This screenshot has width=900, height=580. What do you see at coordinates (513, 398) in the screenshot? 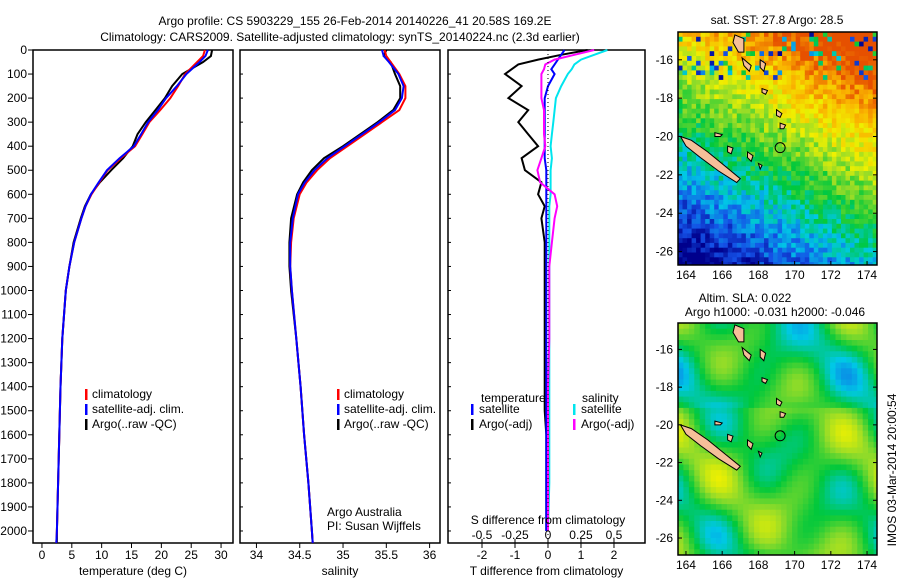
I see `legend-title-temperature: temperature` at bounding box center [513, 398].